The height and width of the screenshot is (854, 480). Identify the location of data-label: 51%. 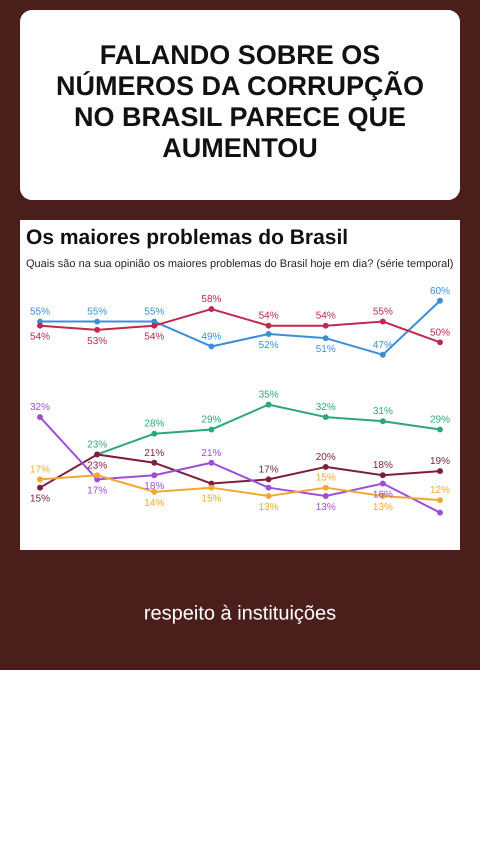
(326, 350).